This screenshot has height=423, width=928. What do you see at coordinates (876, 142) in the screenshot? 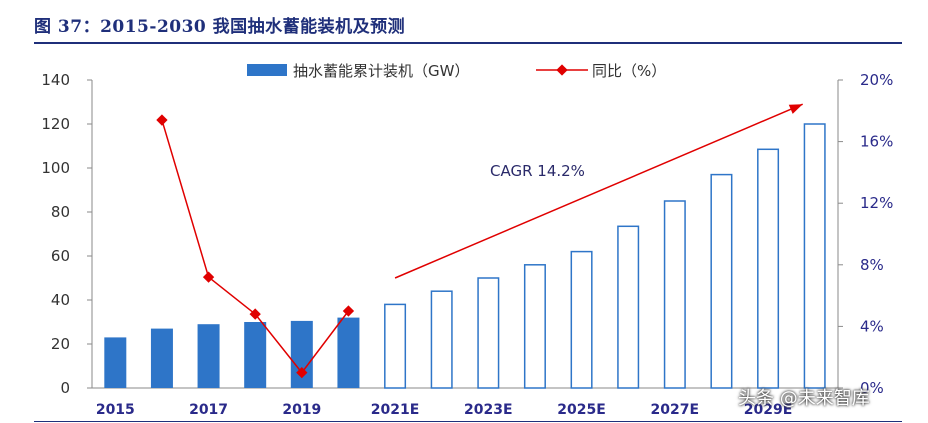
I see `right-tick-label: 16%` at bounding box center [876, 142].